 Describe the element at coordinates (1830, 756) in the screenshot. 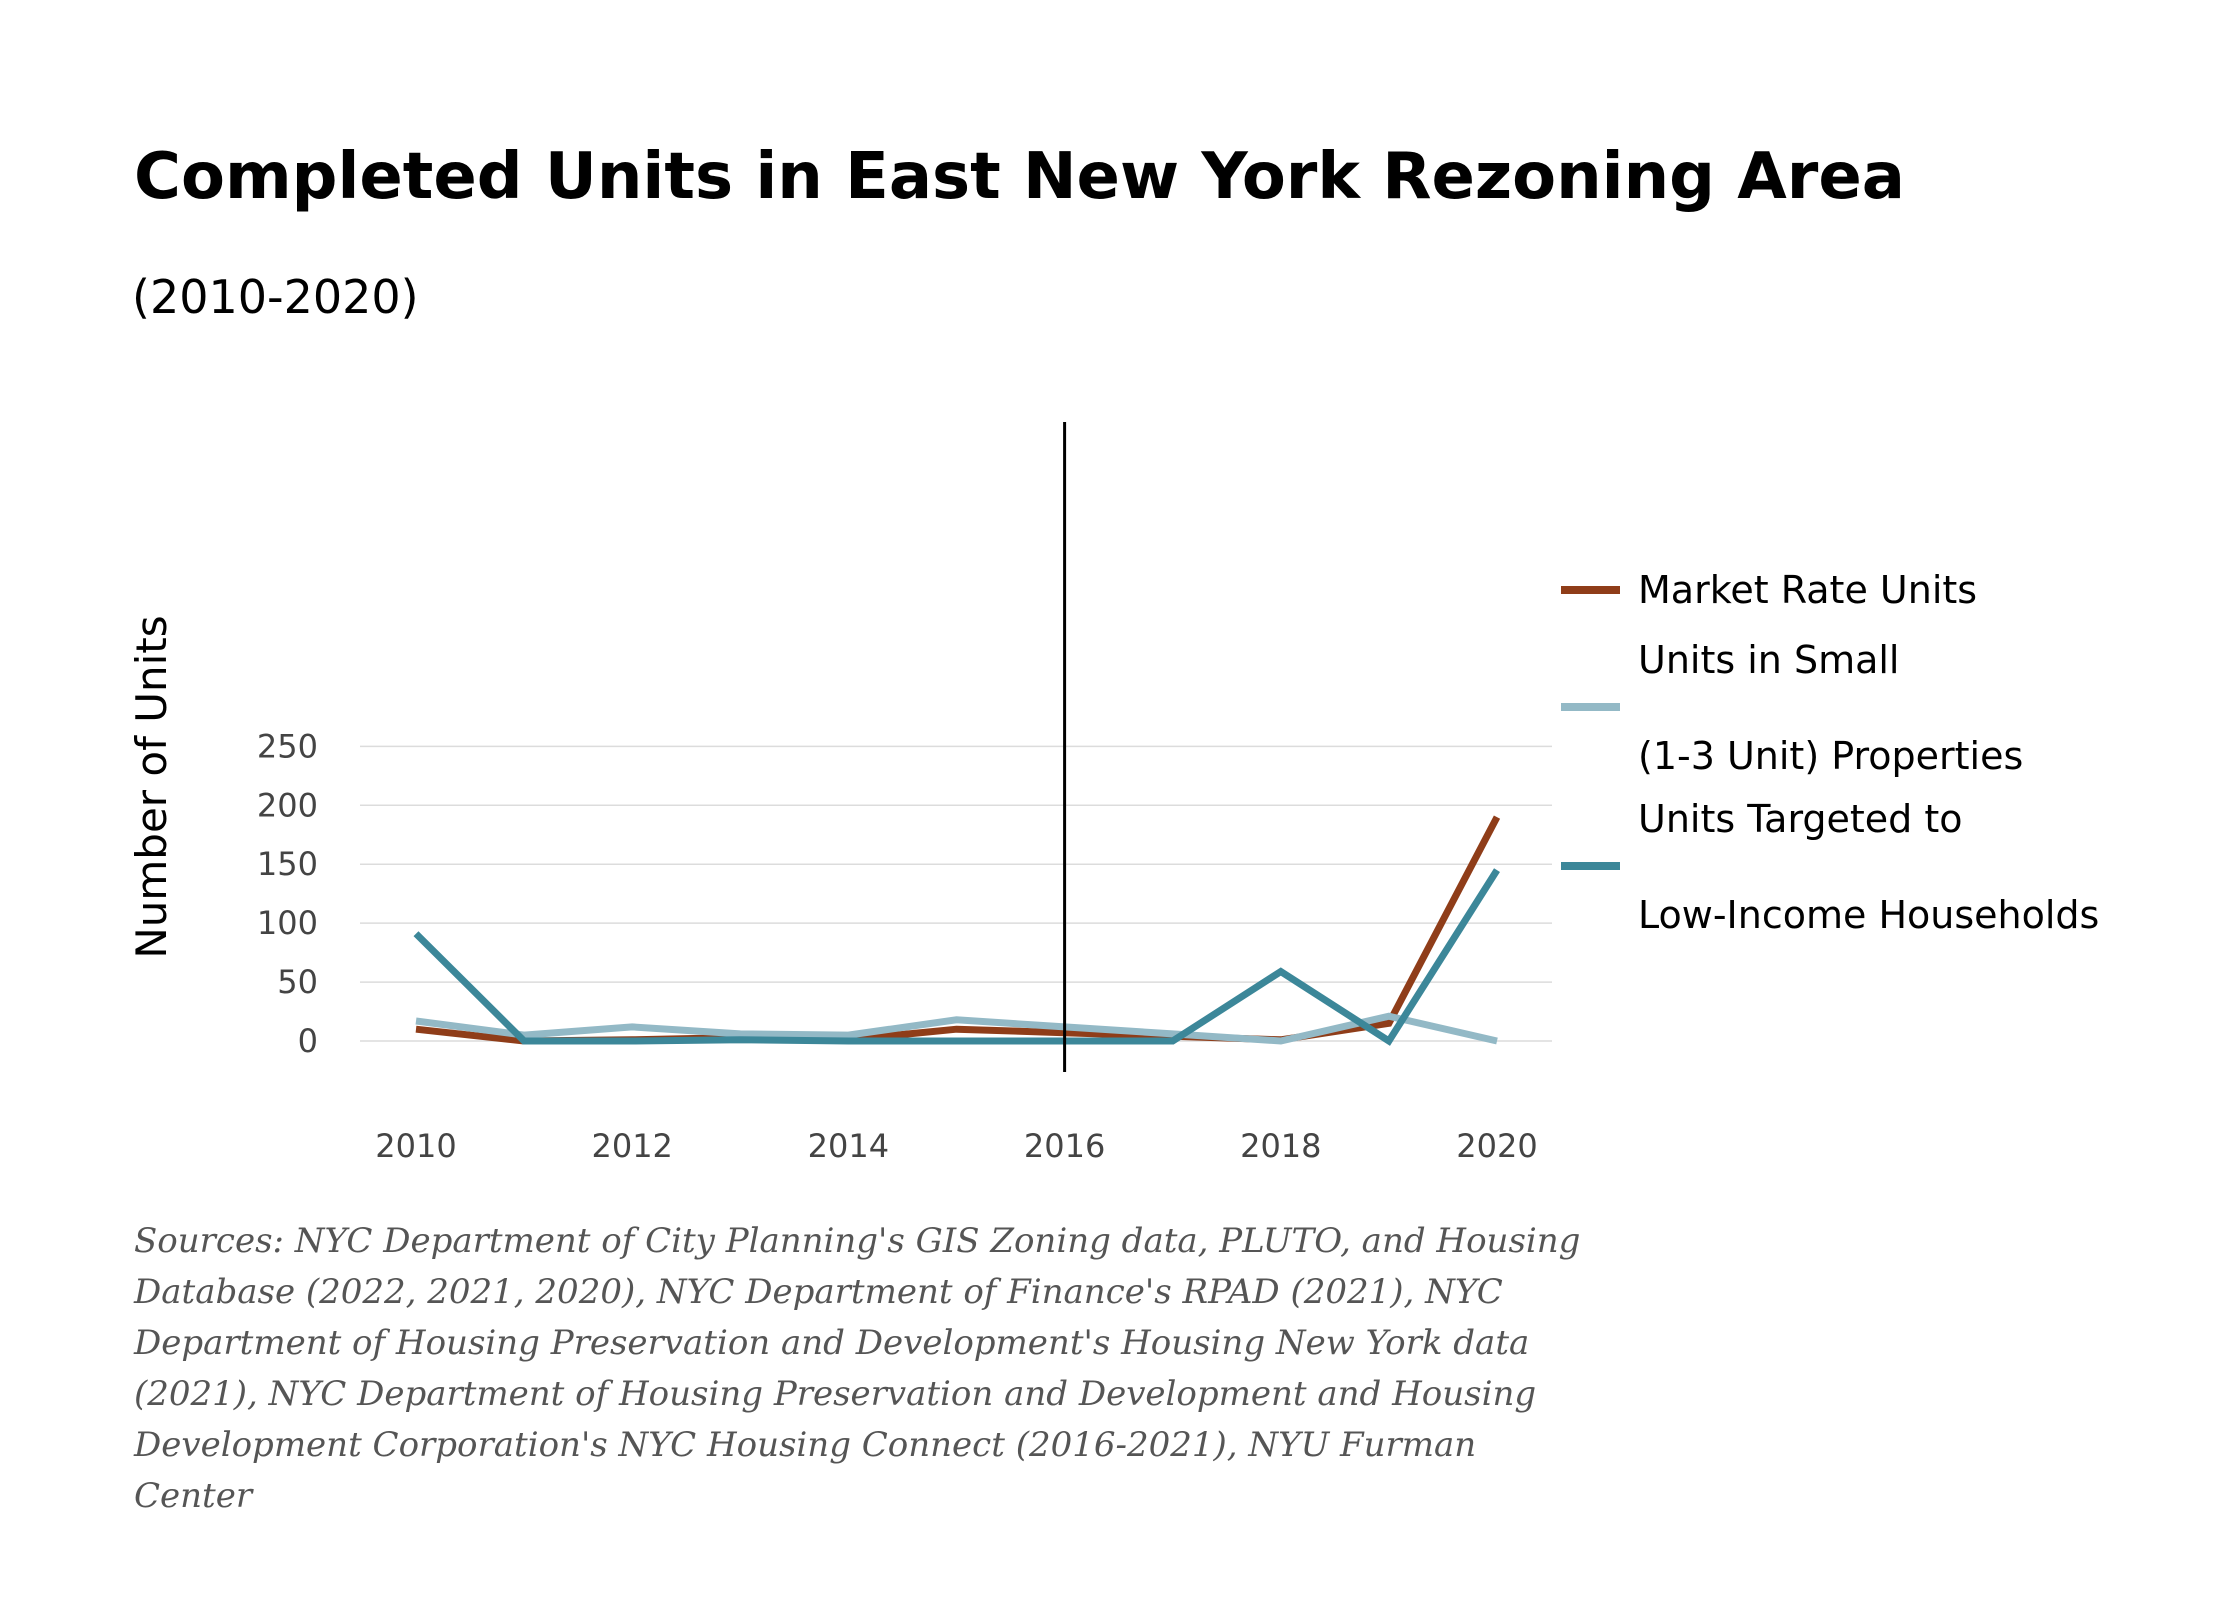

I see `legend-label: (1-3 Unit) Properties` at that location.